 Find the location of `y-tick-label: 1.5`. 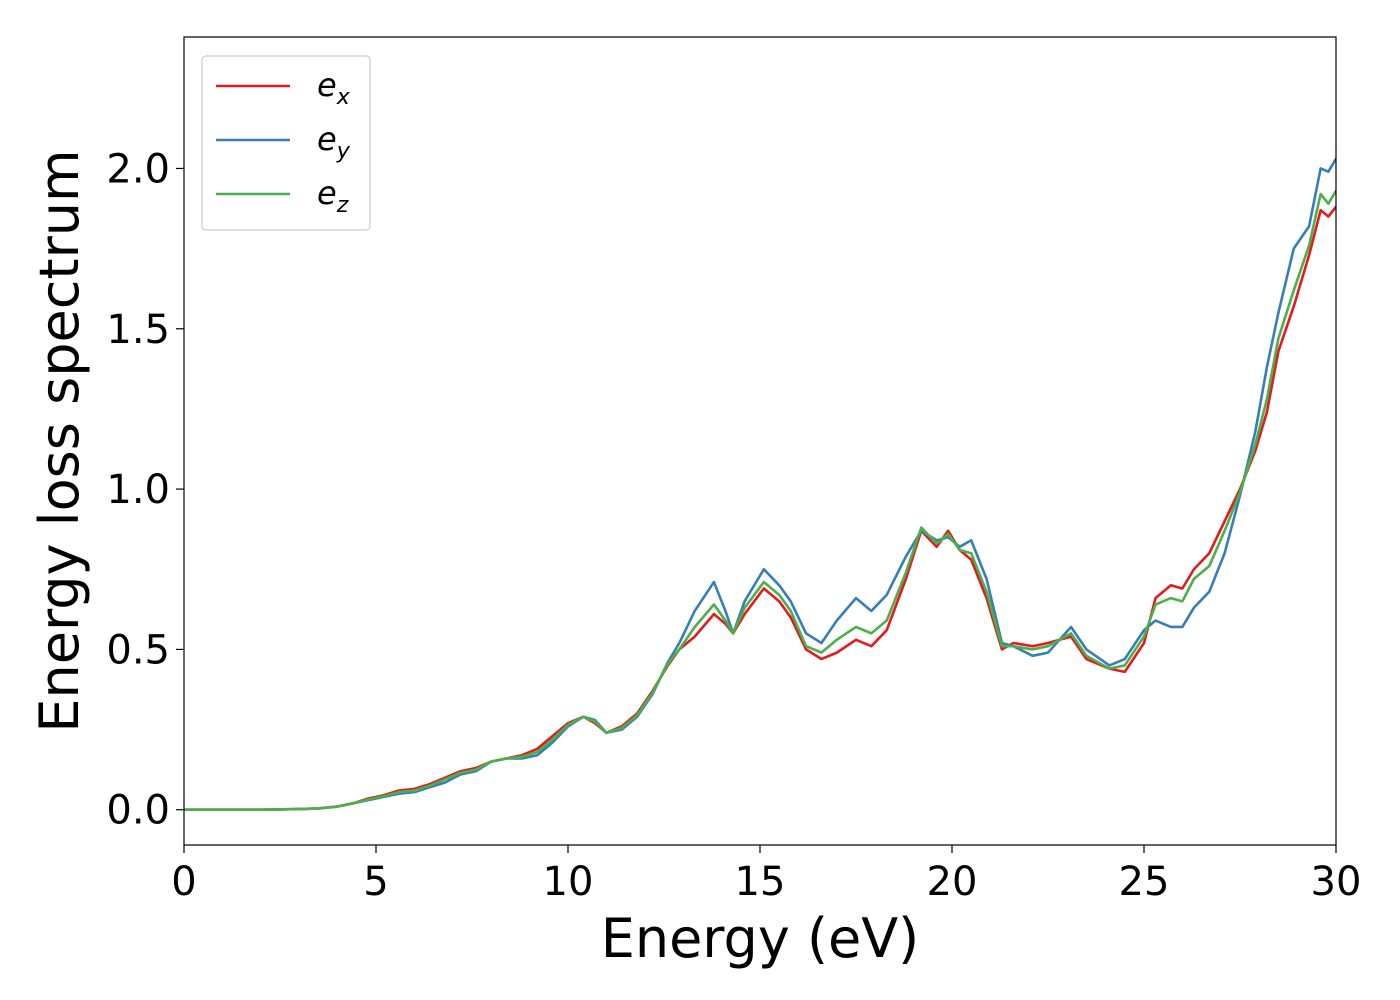

y-tick-label: 1.5 is located at coordinates (138, 330).